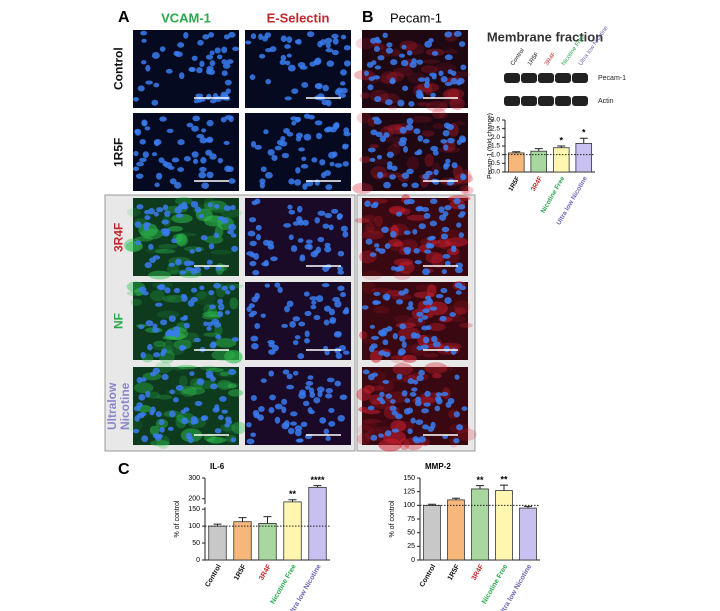 The height and width of the screenshot is (611, 720). What do you see at coordinates (534, 59) in the screenshot?
I see `lane-label: 1R5F` at bounding box center [534, 59].